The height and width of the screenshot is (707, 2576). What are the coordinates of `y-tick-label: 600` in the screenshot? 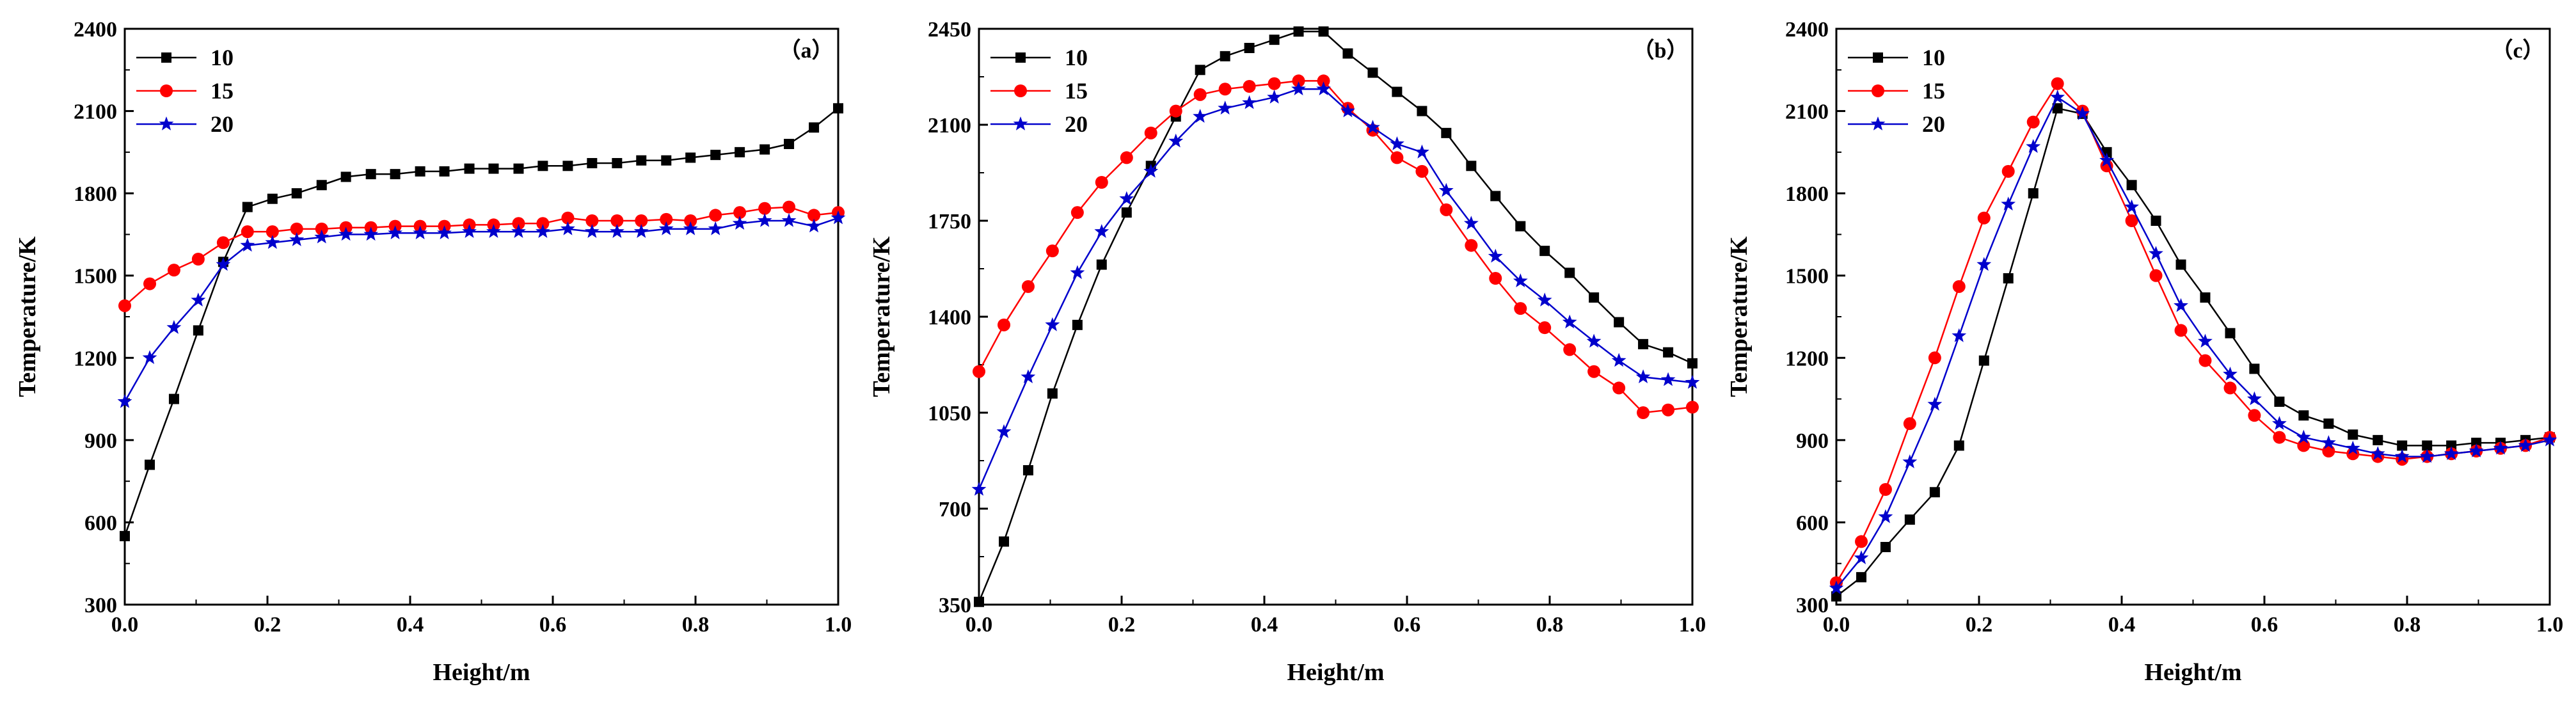 It's located at (101, 523).